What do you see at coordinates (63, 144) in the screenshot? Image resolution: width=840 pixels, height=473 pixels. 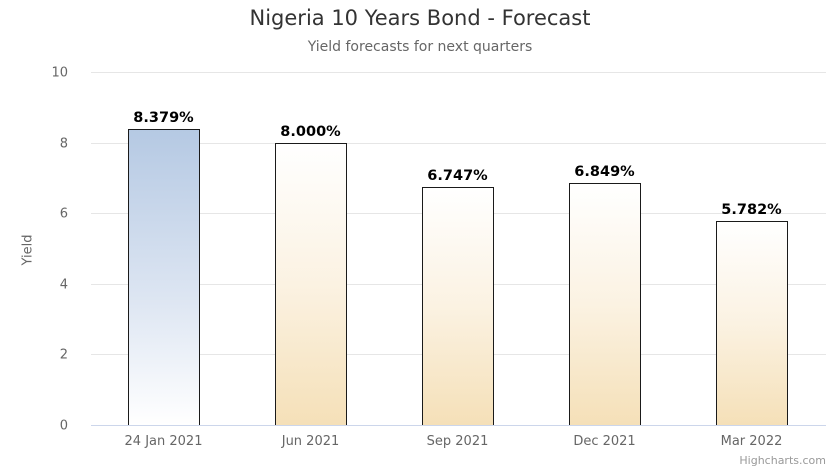 I see `y-tick-label: 8` at bounding box center [63, 144].